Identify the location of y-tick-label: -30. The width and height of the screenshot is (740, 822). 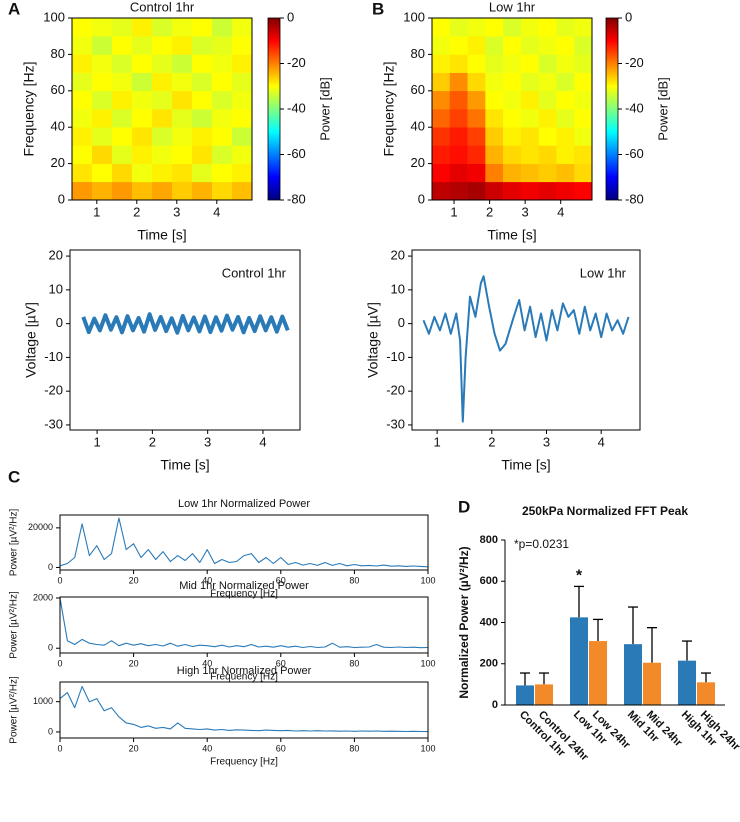
(53, 423).